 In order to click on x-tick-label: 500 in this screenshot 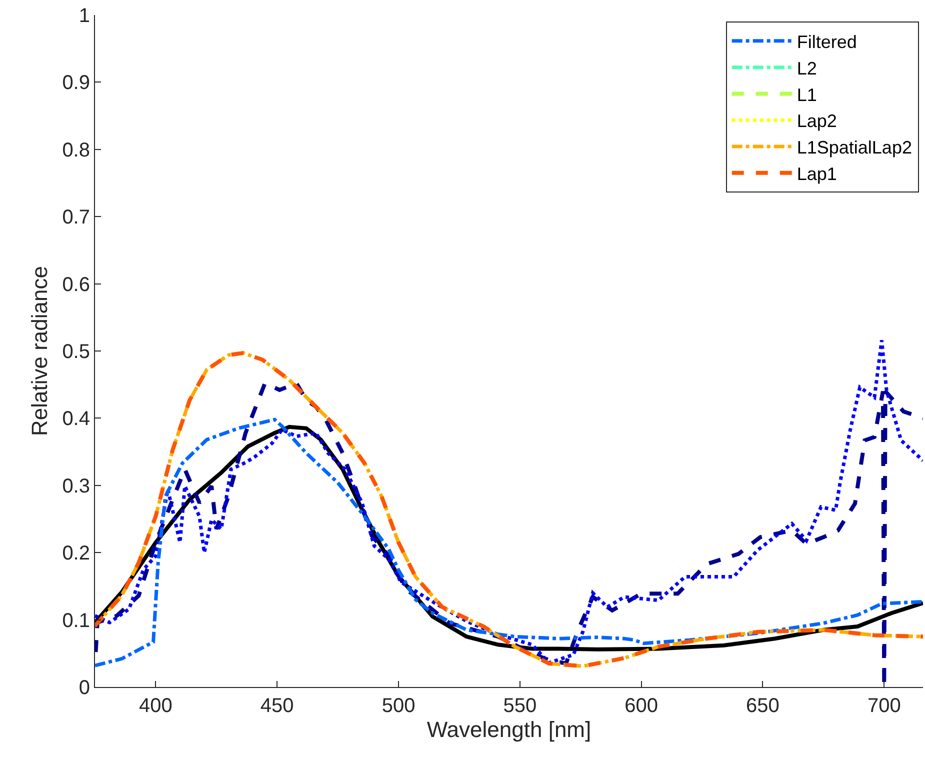, I will do `click(399, 706)`.